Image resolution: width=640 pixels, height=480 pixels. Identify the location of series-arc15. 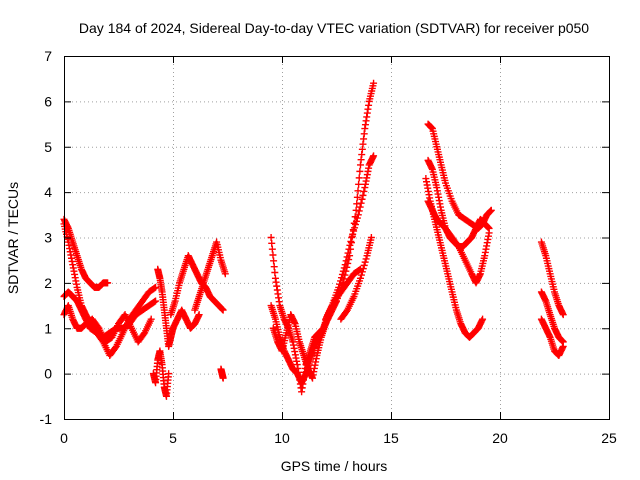
(356, 278).